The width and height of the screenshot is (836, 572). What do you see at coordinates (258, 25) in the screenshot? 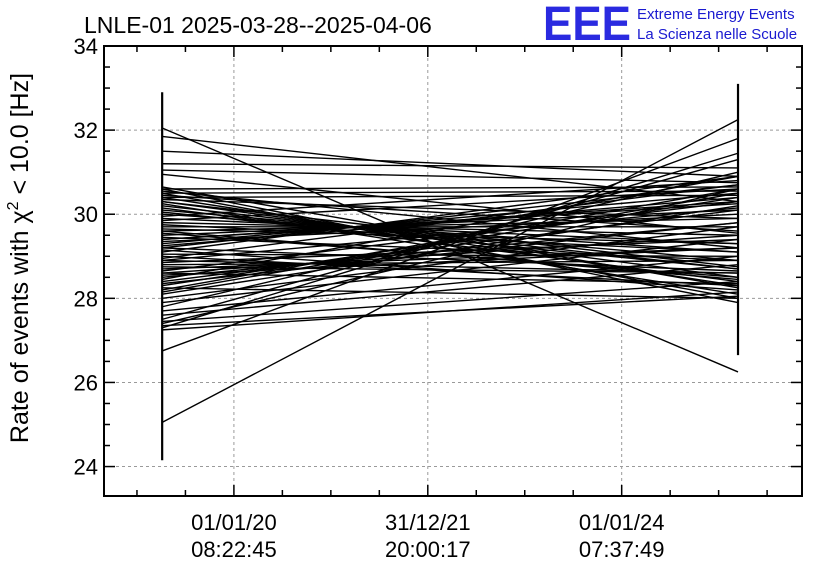
I see `chart-title: LNLE-01 2025-03-28--2025-04-06` at bounding box center [258, 25].